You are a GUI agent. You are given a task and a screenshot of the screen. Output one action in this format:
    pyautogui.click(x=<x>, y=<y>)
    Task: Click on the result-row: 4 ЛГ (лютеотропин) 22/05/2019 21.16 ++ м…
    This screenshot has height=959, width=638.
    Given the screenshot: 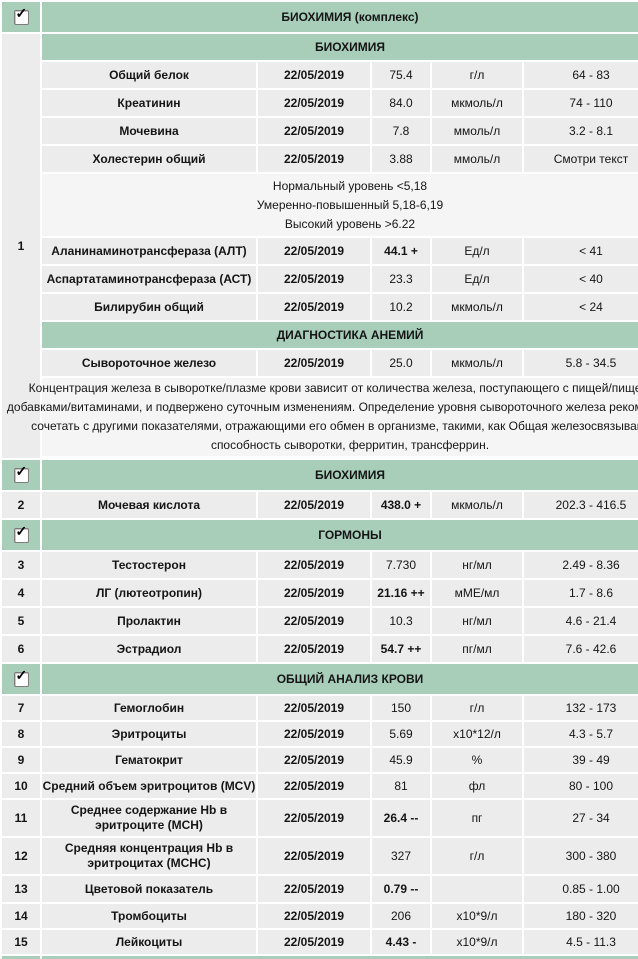 What is the action you would take?
    pyautogui.click(x=320, y=593)
    